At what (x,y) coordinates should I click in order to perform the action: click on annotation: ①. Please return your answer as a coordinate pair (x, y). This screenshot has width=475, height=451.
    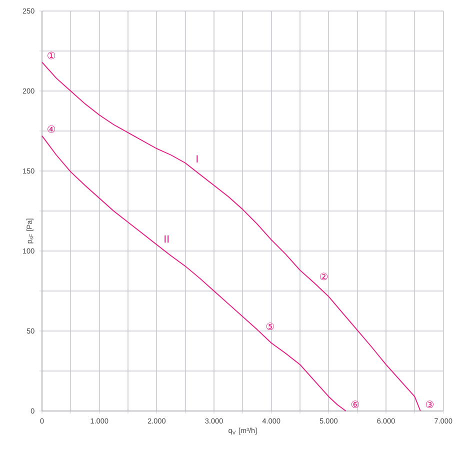
    Looking at the image, I should click on (52, 56).